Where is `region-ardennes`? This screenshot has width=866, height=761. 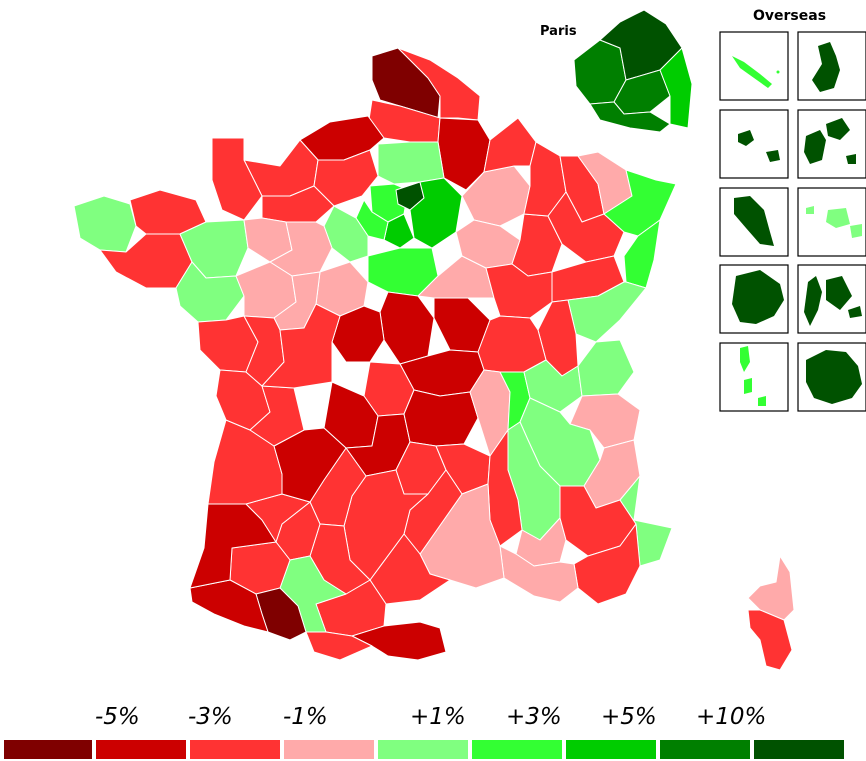
region-ardennes is located at coordinates (510, 145).